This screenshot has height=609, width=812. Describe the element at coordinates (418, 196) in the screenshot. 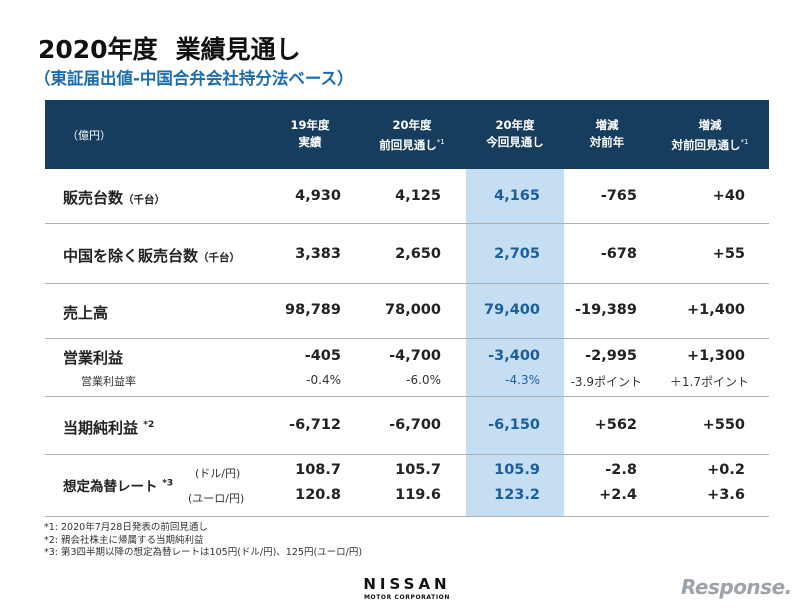

I see `cell-fy20-prev: 4,125` at that location.